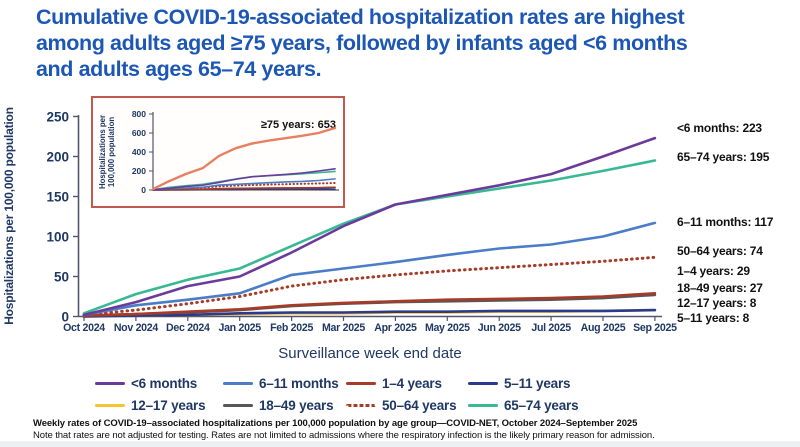 This screenshot has width=800, height=447. What do you see at coordinates (343, 328) in the screenshot?
I see `svg-text: Mar 2025` at bounding box center [343, 328].